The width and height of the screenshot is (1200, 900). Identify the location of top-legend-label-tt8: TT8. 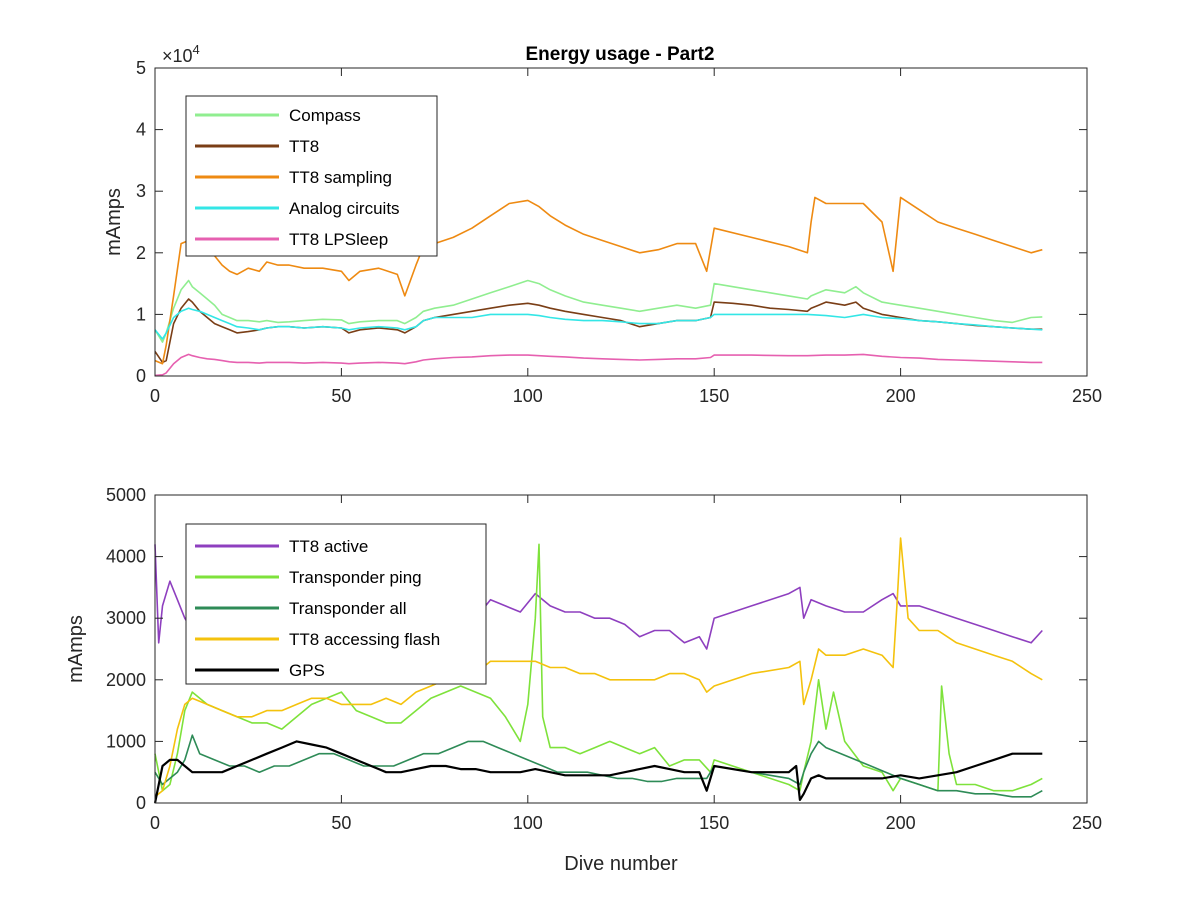
(304, 146).